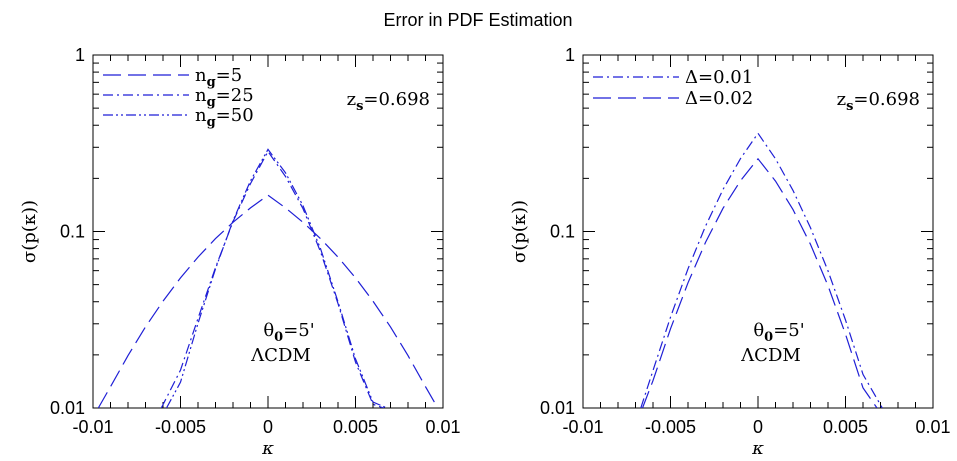  I want to click on legend-label: Δ=0.02, so click(719, 98).